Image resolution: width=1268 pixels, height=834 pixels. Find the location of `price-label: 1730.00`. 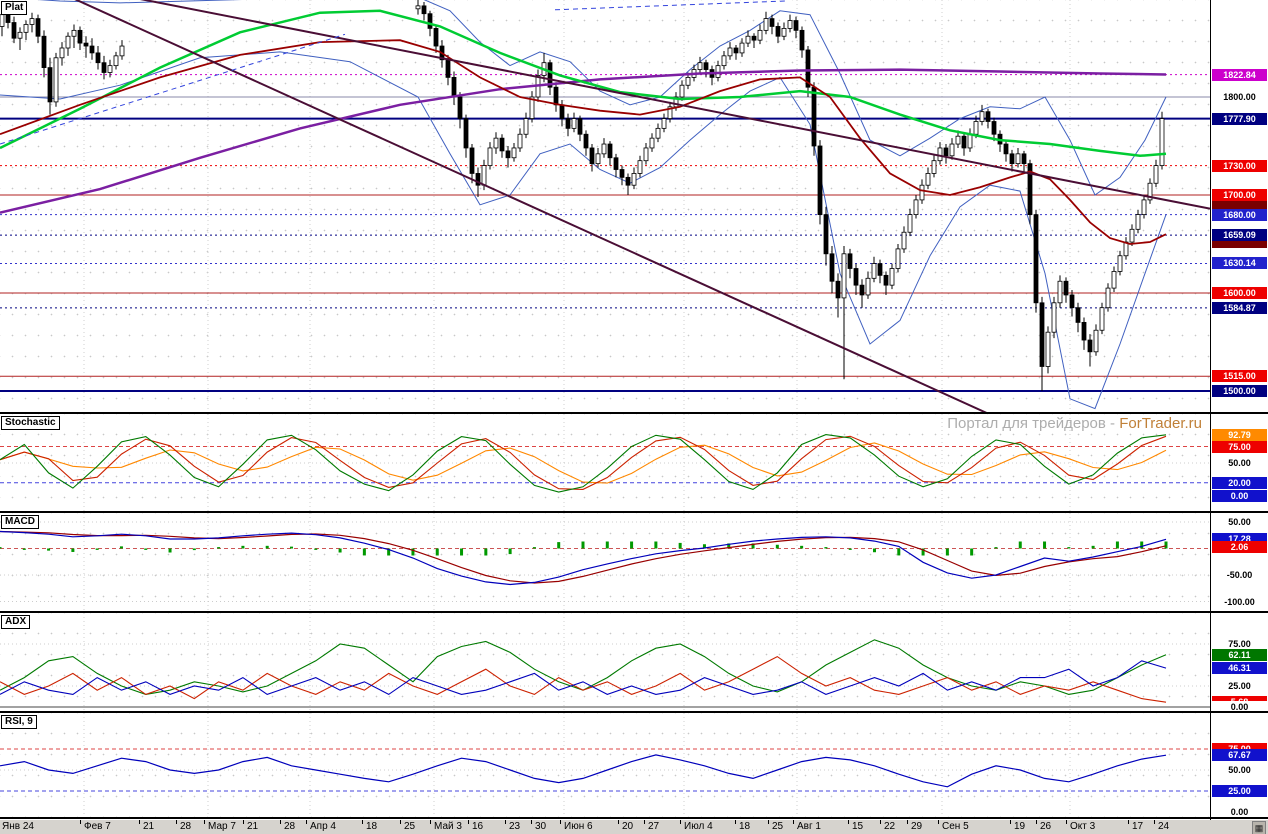

price-label: 1730.00 is located at coordinates (1239, 166).